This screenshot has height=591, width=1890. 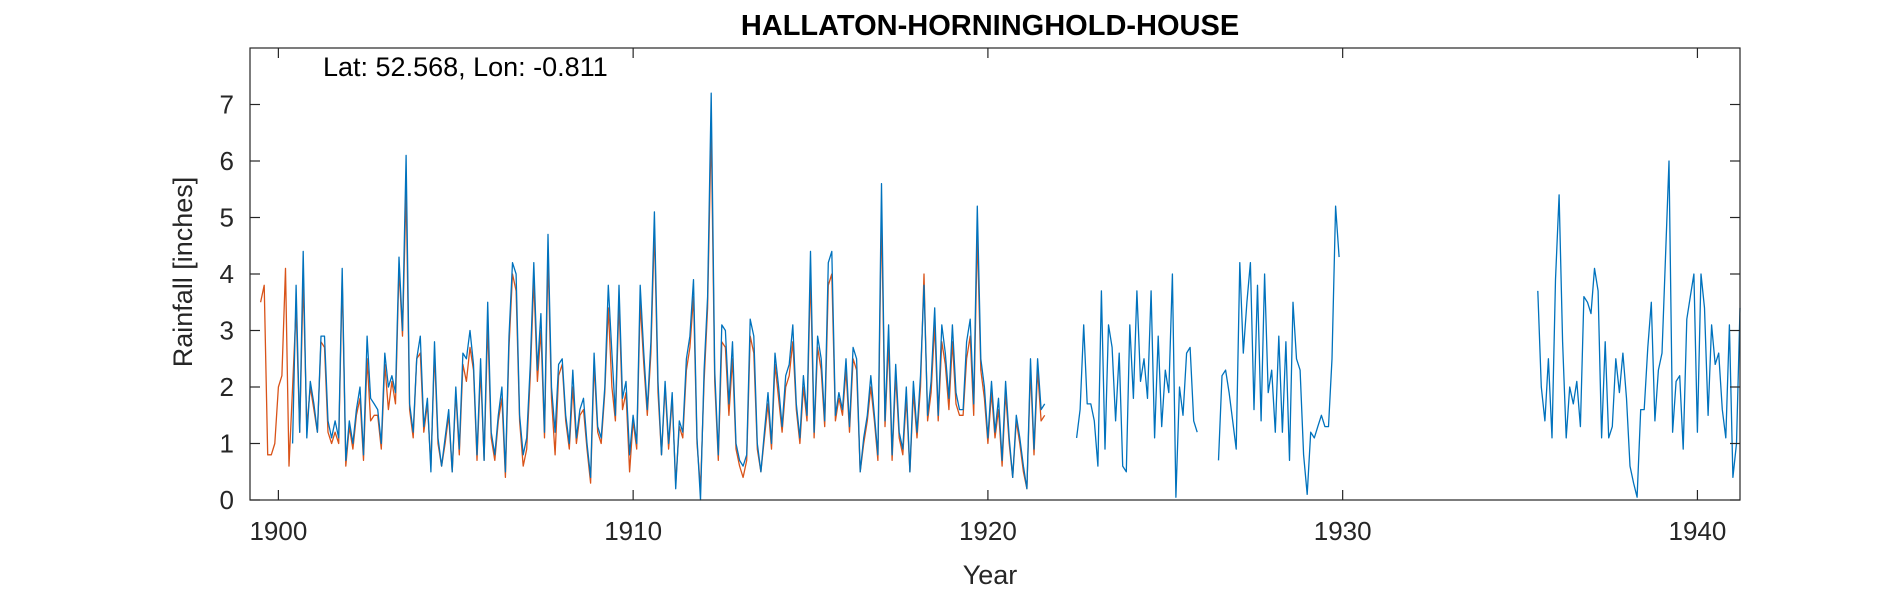 I want to click on x-tick-label: 1930, so click(x=1343, y=531).